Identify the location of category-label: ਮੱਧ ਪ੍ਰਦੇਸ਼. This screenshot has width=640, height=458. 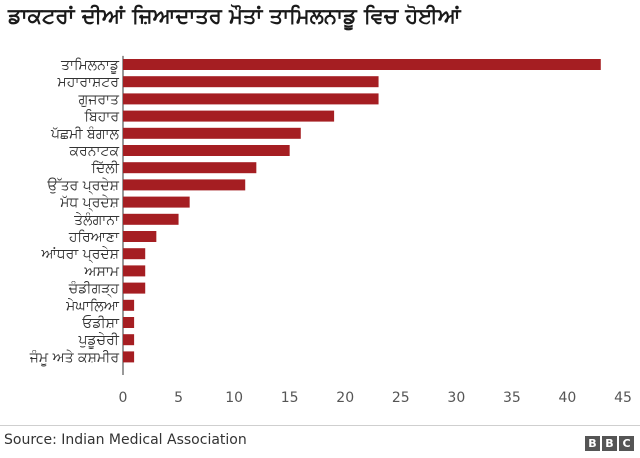
(89, 203).